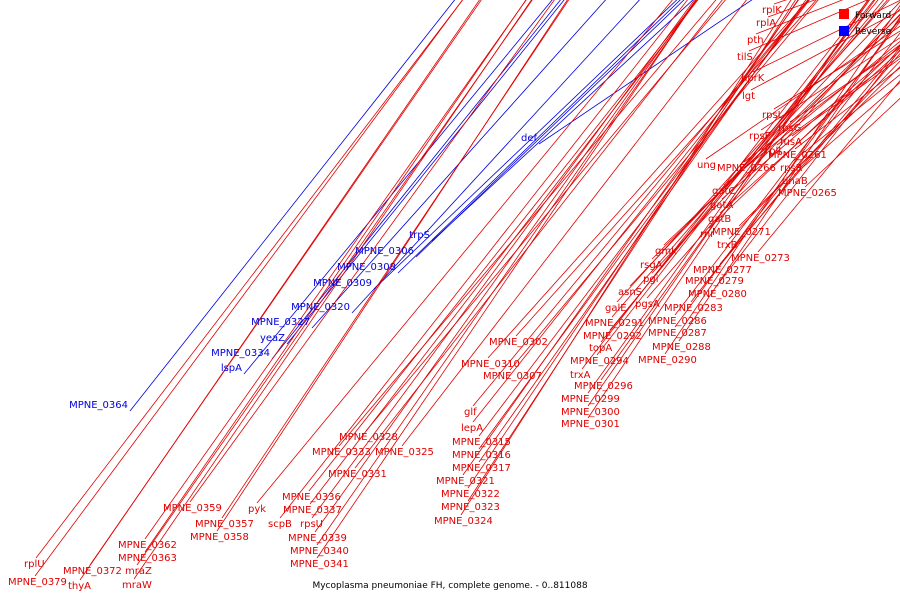  Describe the element at coordinates (865, 23) in the screenshot. I see `legend: Forward Reverse` at that location.